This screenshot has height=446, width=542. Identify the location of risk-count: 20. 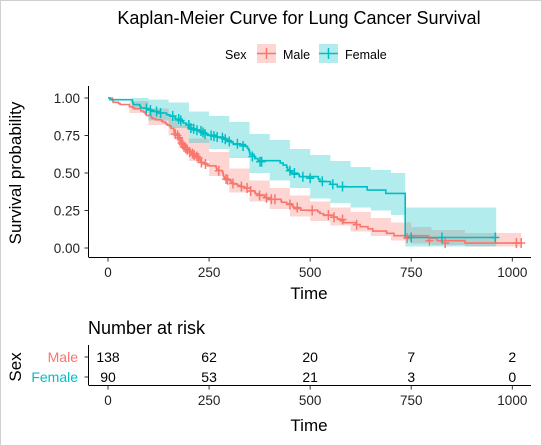
(310, 357).